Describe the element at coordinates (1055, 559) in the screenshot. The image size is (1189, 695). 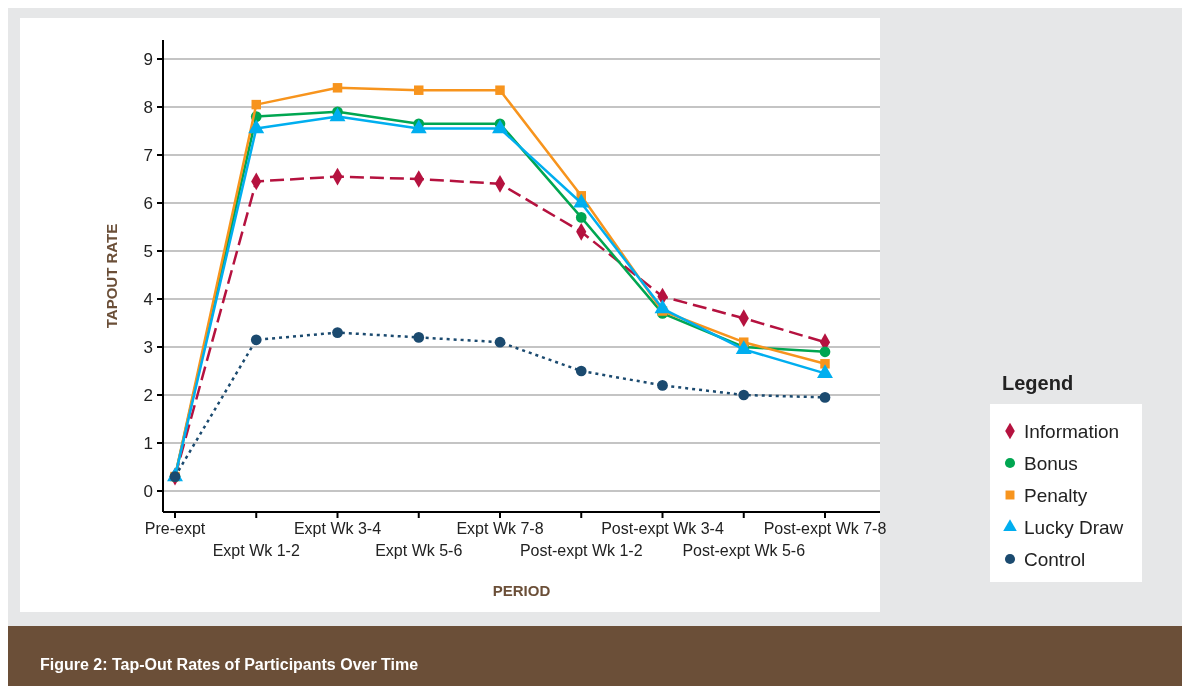
I see `legend-label: Control` at that location.